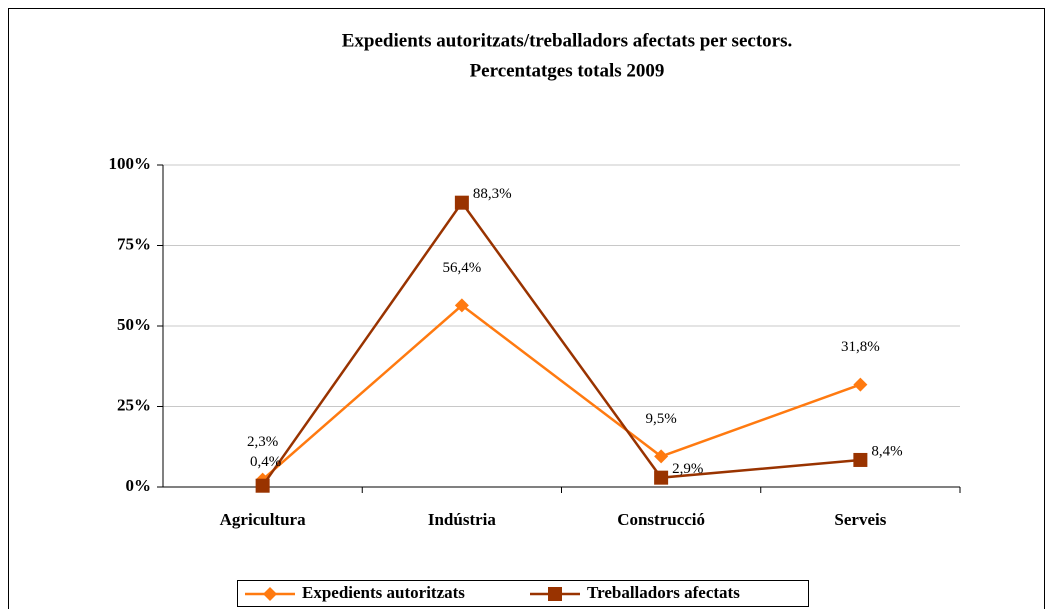 This screenshot has height=609, width=1053. What do you see at coordinates (462, 268) in the screenshot?
I see `data-label: 56,4%` at bounding box center [462, 268].